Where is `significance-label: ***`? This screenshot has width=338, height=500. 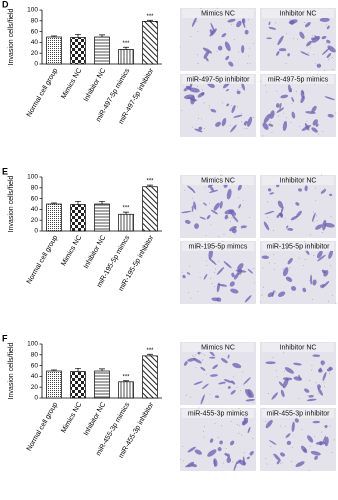
significance-label: *** is located at coordinates (150, 17).